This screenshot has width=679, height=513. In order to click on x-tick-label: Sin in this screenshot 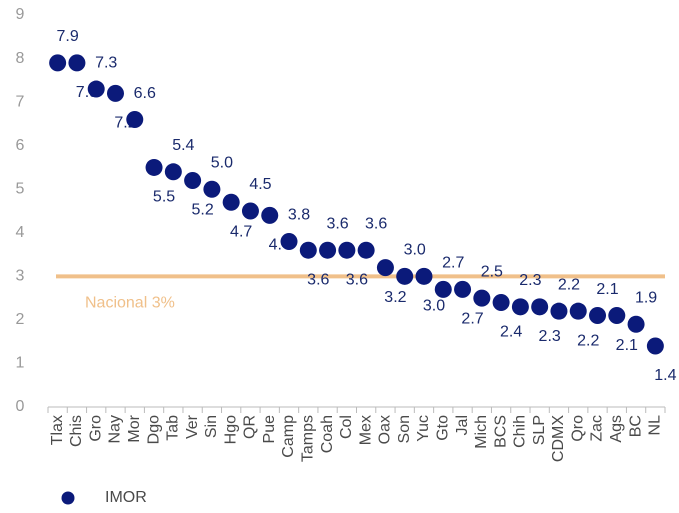, I will do `click(211, 426)`.